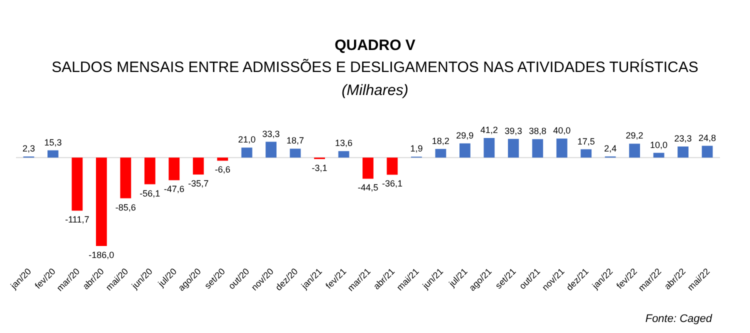  I want to click on data-label: 41,2, so click(489, 130).